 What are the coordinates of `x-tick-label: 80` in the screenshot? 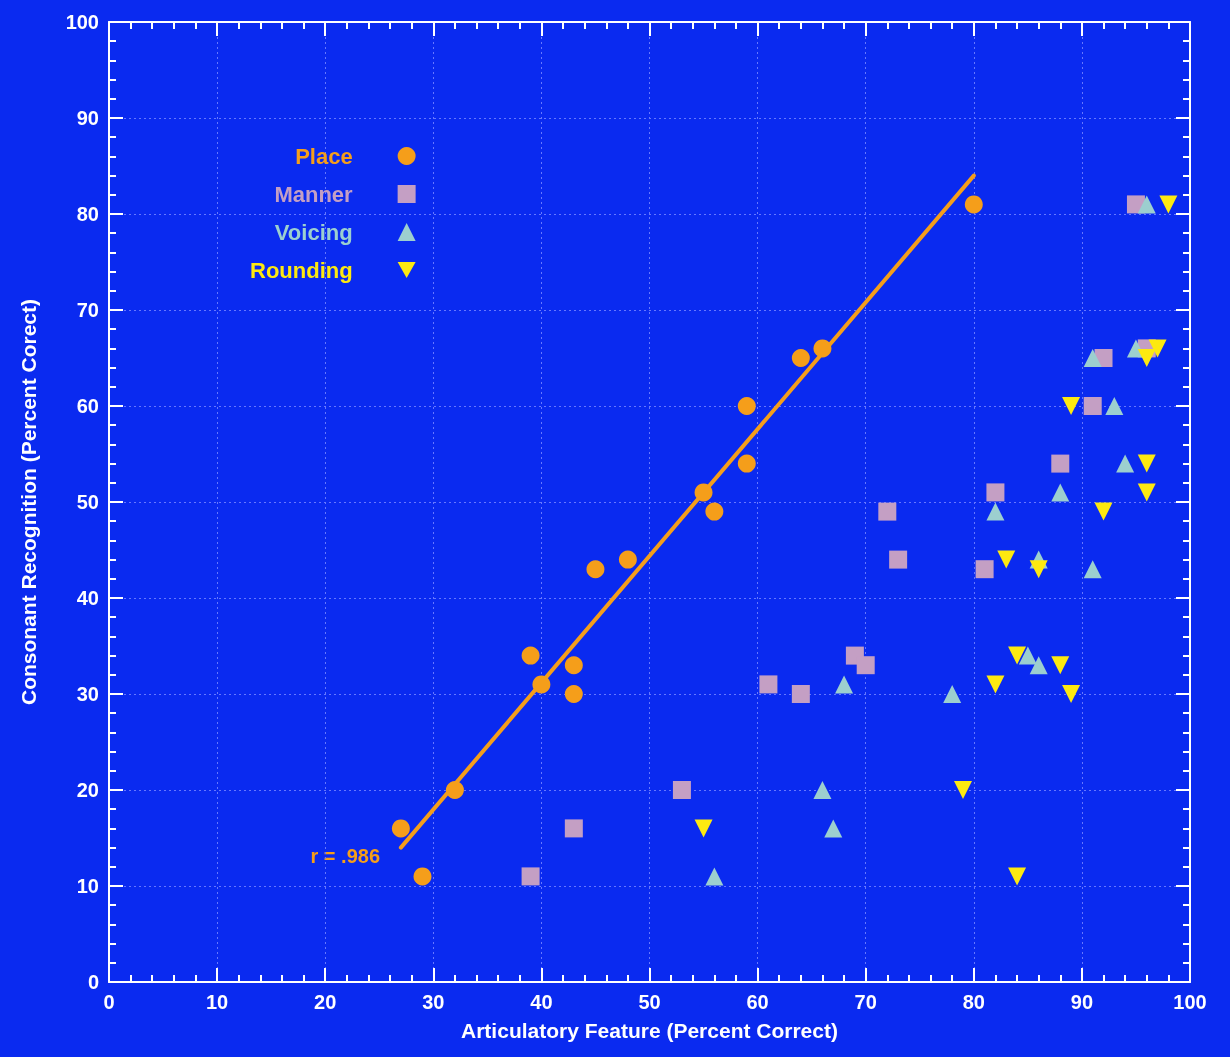 It's located at (973, 1002).